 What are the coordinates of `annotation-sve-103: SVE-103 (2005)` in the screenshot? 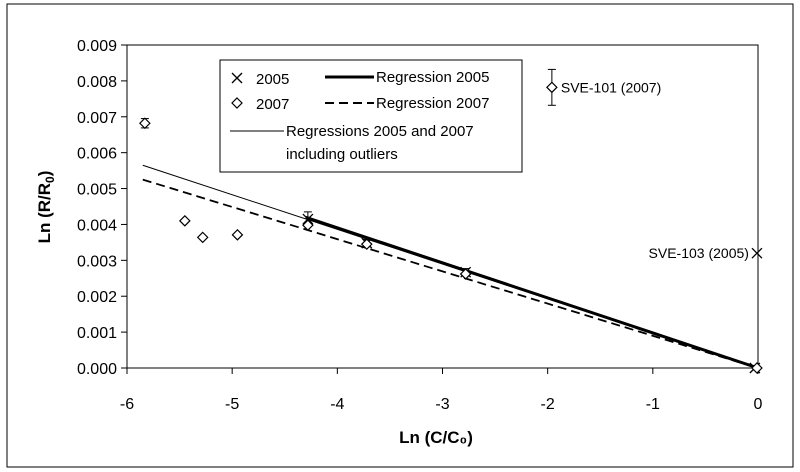 It's located at (699, 253).